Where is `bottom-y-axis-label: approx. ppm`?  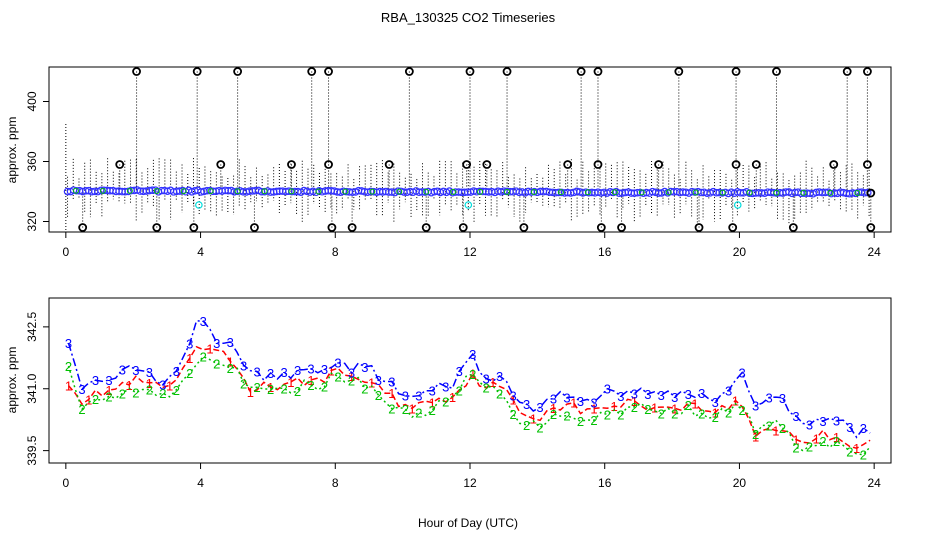
bottom-y-axis-label: approx. ppm is located at coordinates (12, 380).